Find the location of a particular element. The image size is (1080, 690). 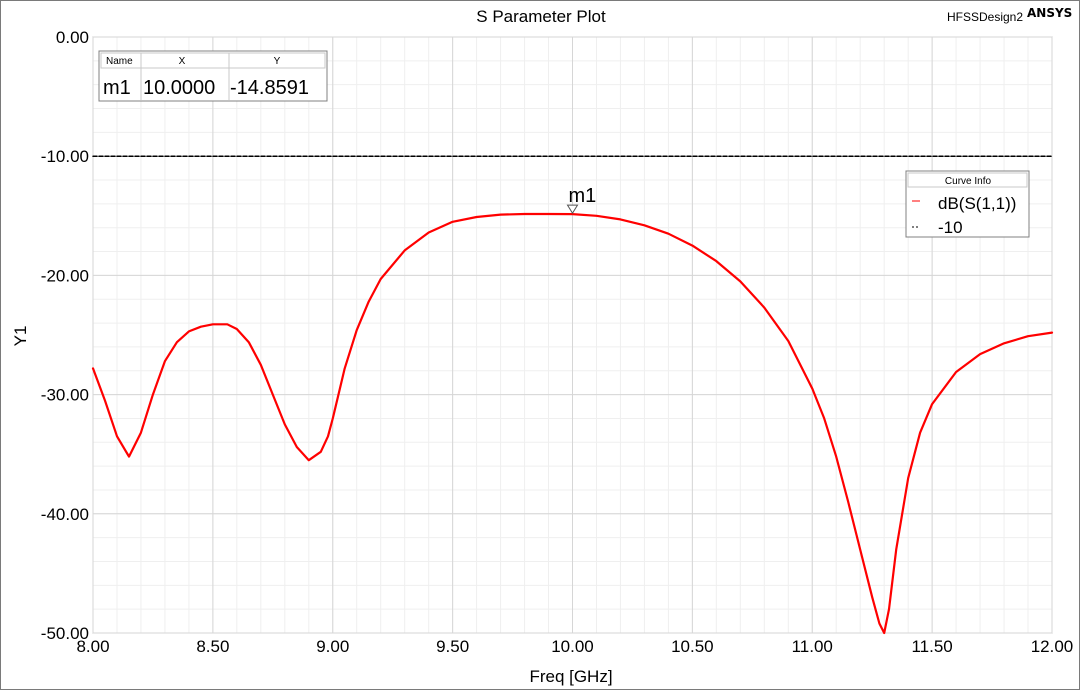

x-tick-label: 8.50 is located at coordinates (212, 646).